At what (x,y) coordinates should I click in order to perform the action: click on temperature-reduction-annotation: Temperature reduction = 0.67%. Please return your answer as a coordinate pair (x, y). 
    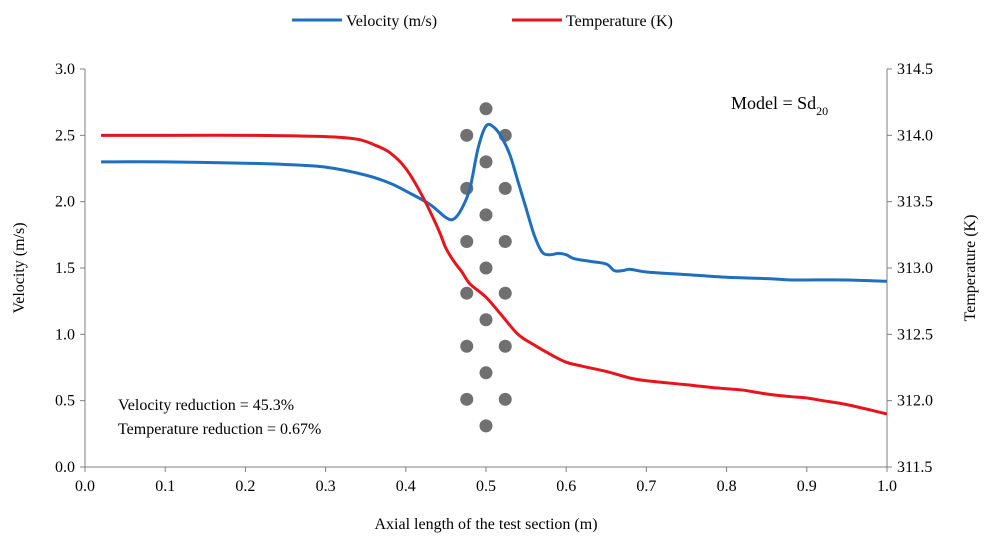
    Looking at the image, I should click on (219, 429).